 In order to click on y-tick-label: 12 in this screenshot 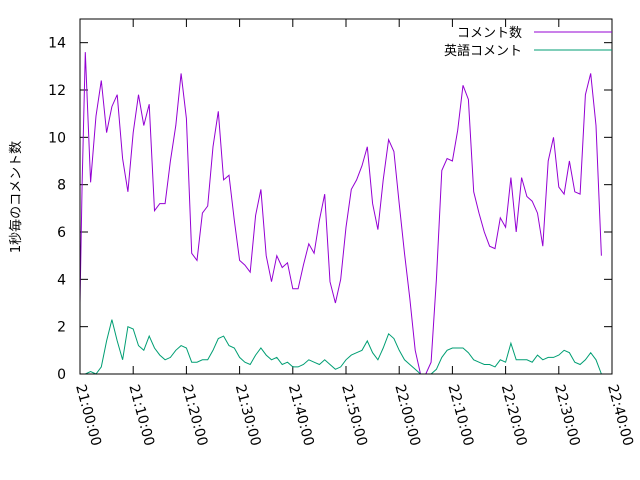, I will do `click(57, 91)`.